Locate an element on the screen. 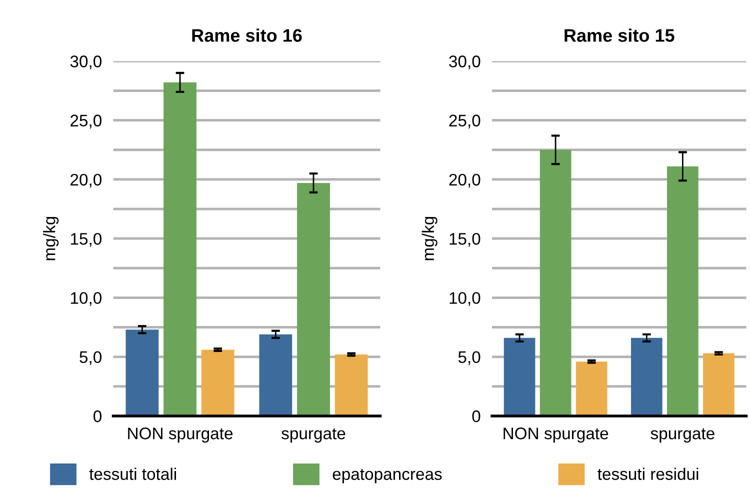 This screenshot has height=497, width=750. chart-title: Rame sito 15 is located at coordinates (619, 35).